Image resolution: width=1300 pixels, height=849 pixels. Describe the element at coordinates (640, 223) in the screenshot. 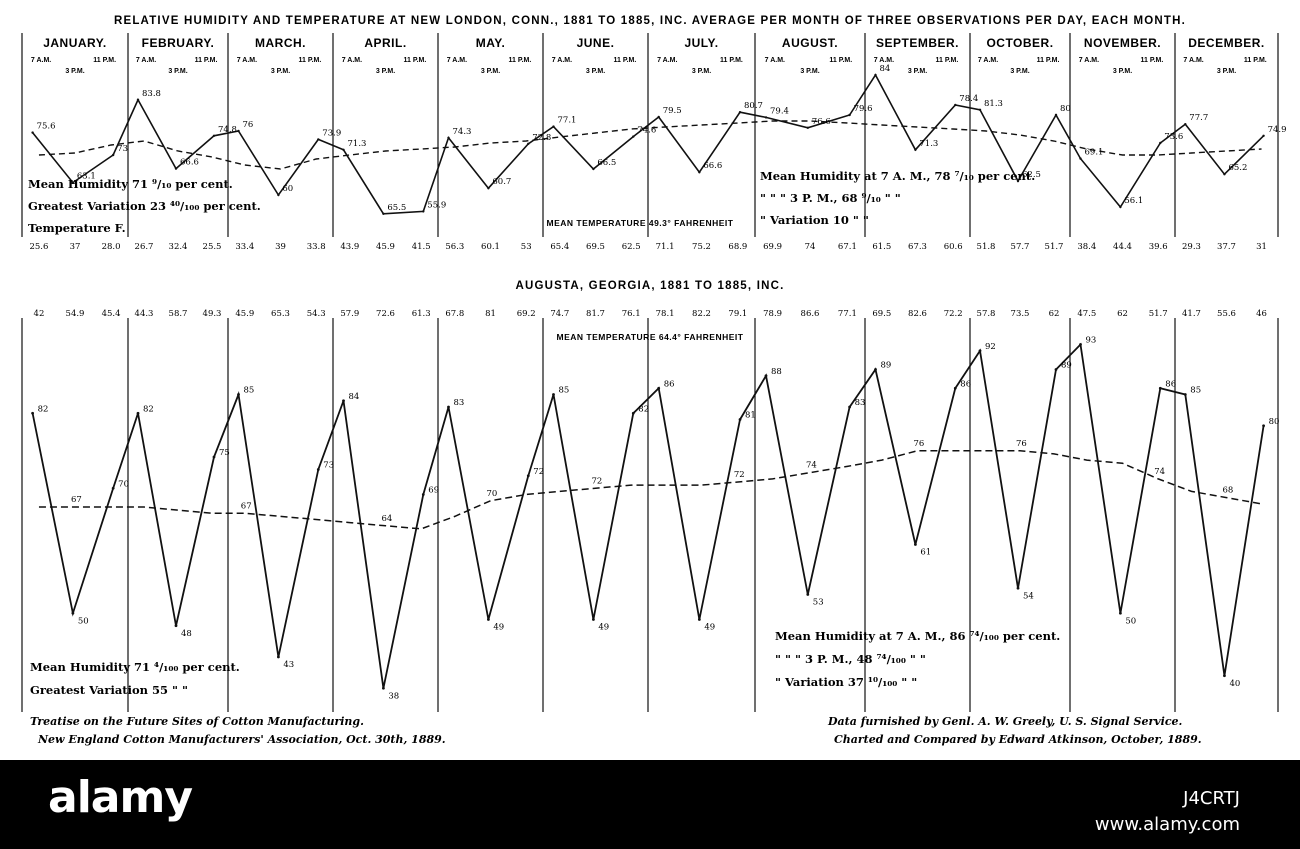

I see `new-london-mean-temperature: MEAN TEMPERATURE 49.3° FAHRENHEIT` at that location.